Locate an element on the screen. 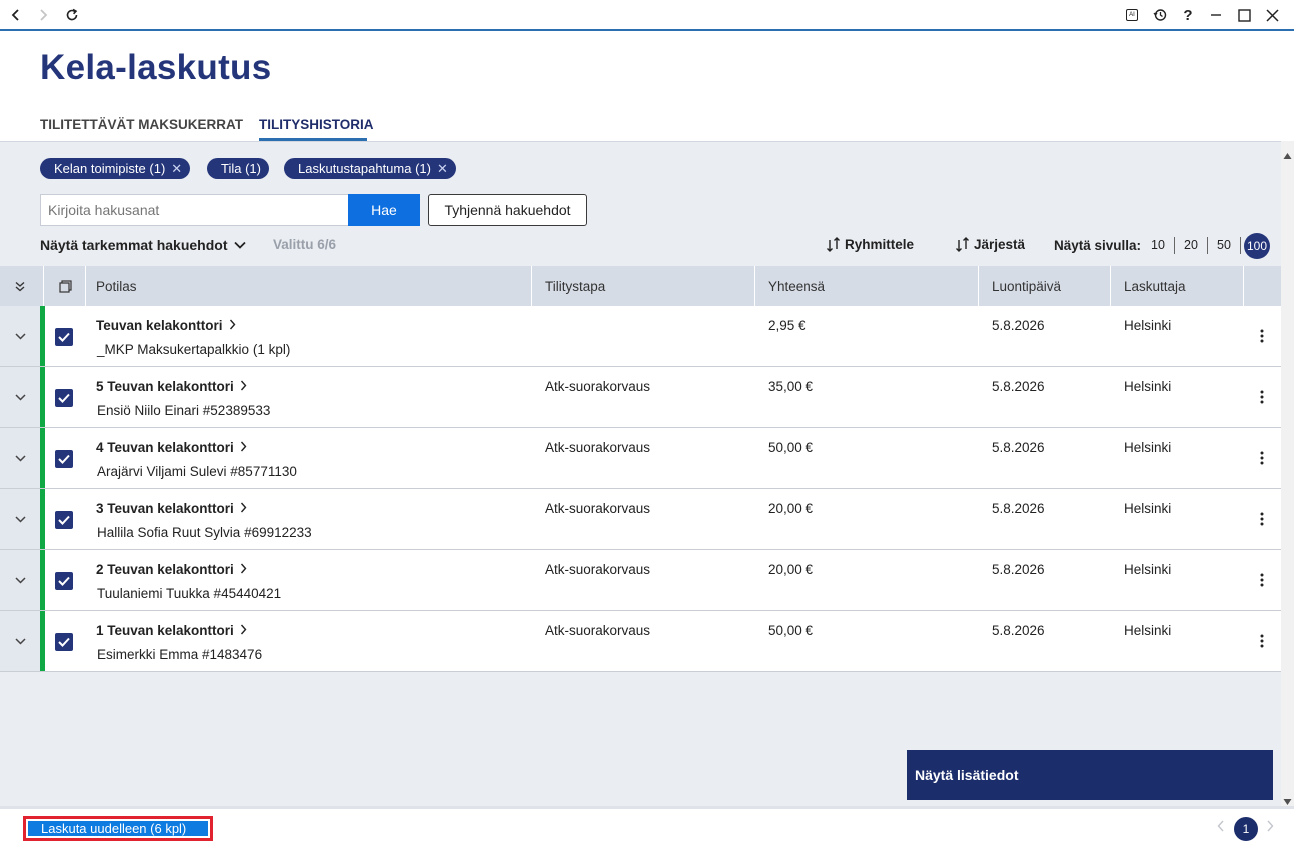 The width and height of the screenshot is (1294, 848). scrollbar is located at coordinates (1287, 473).